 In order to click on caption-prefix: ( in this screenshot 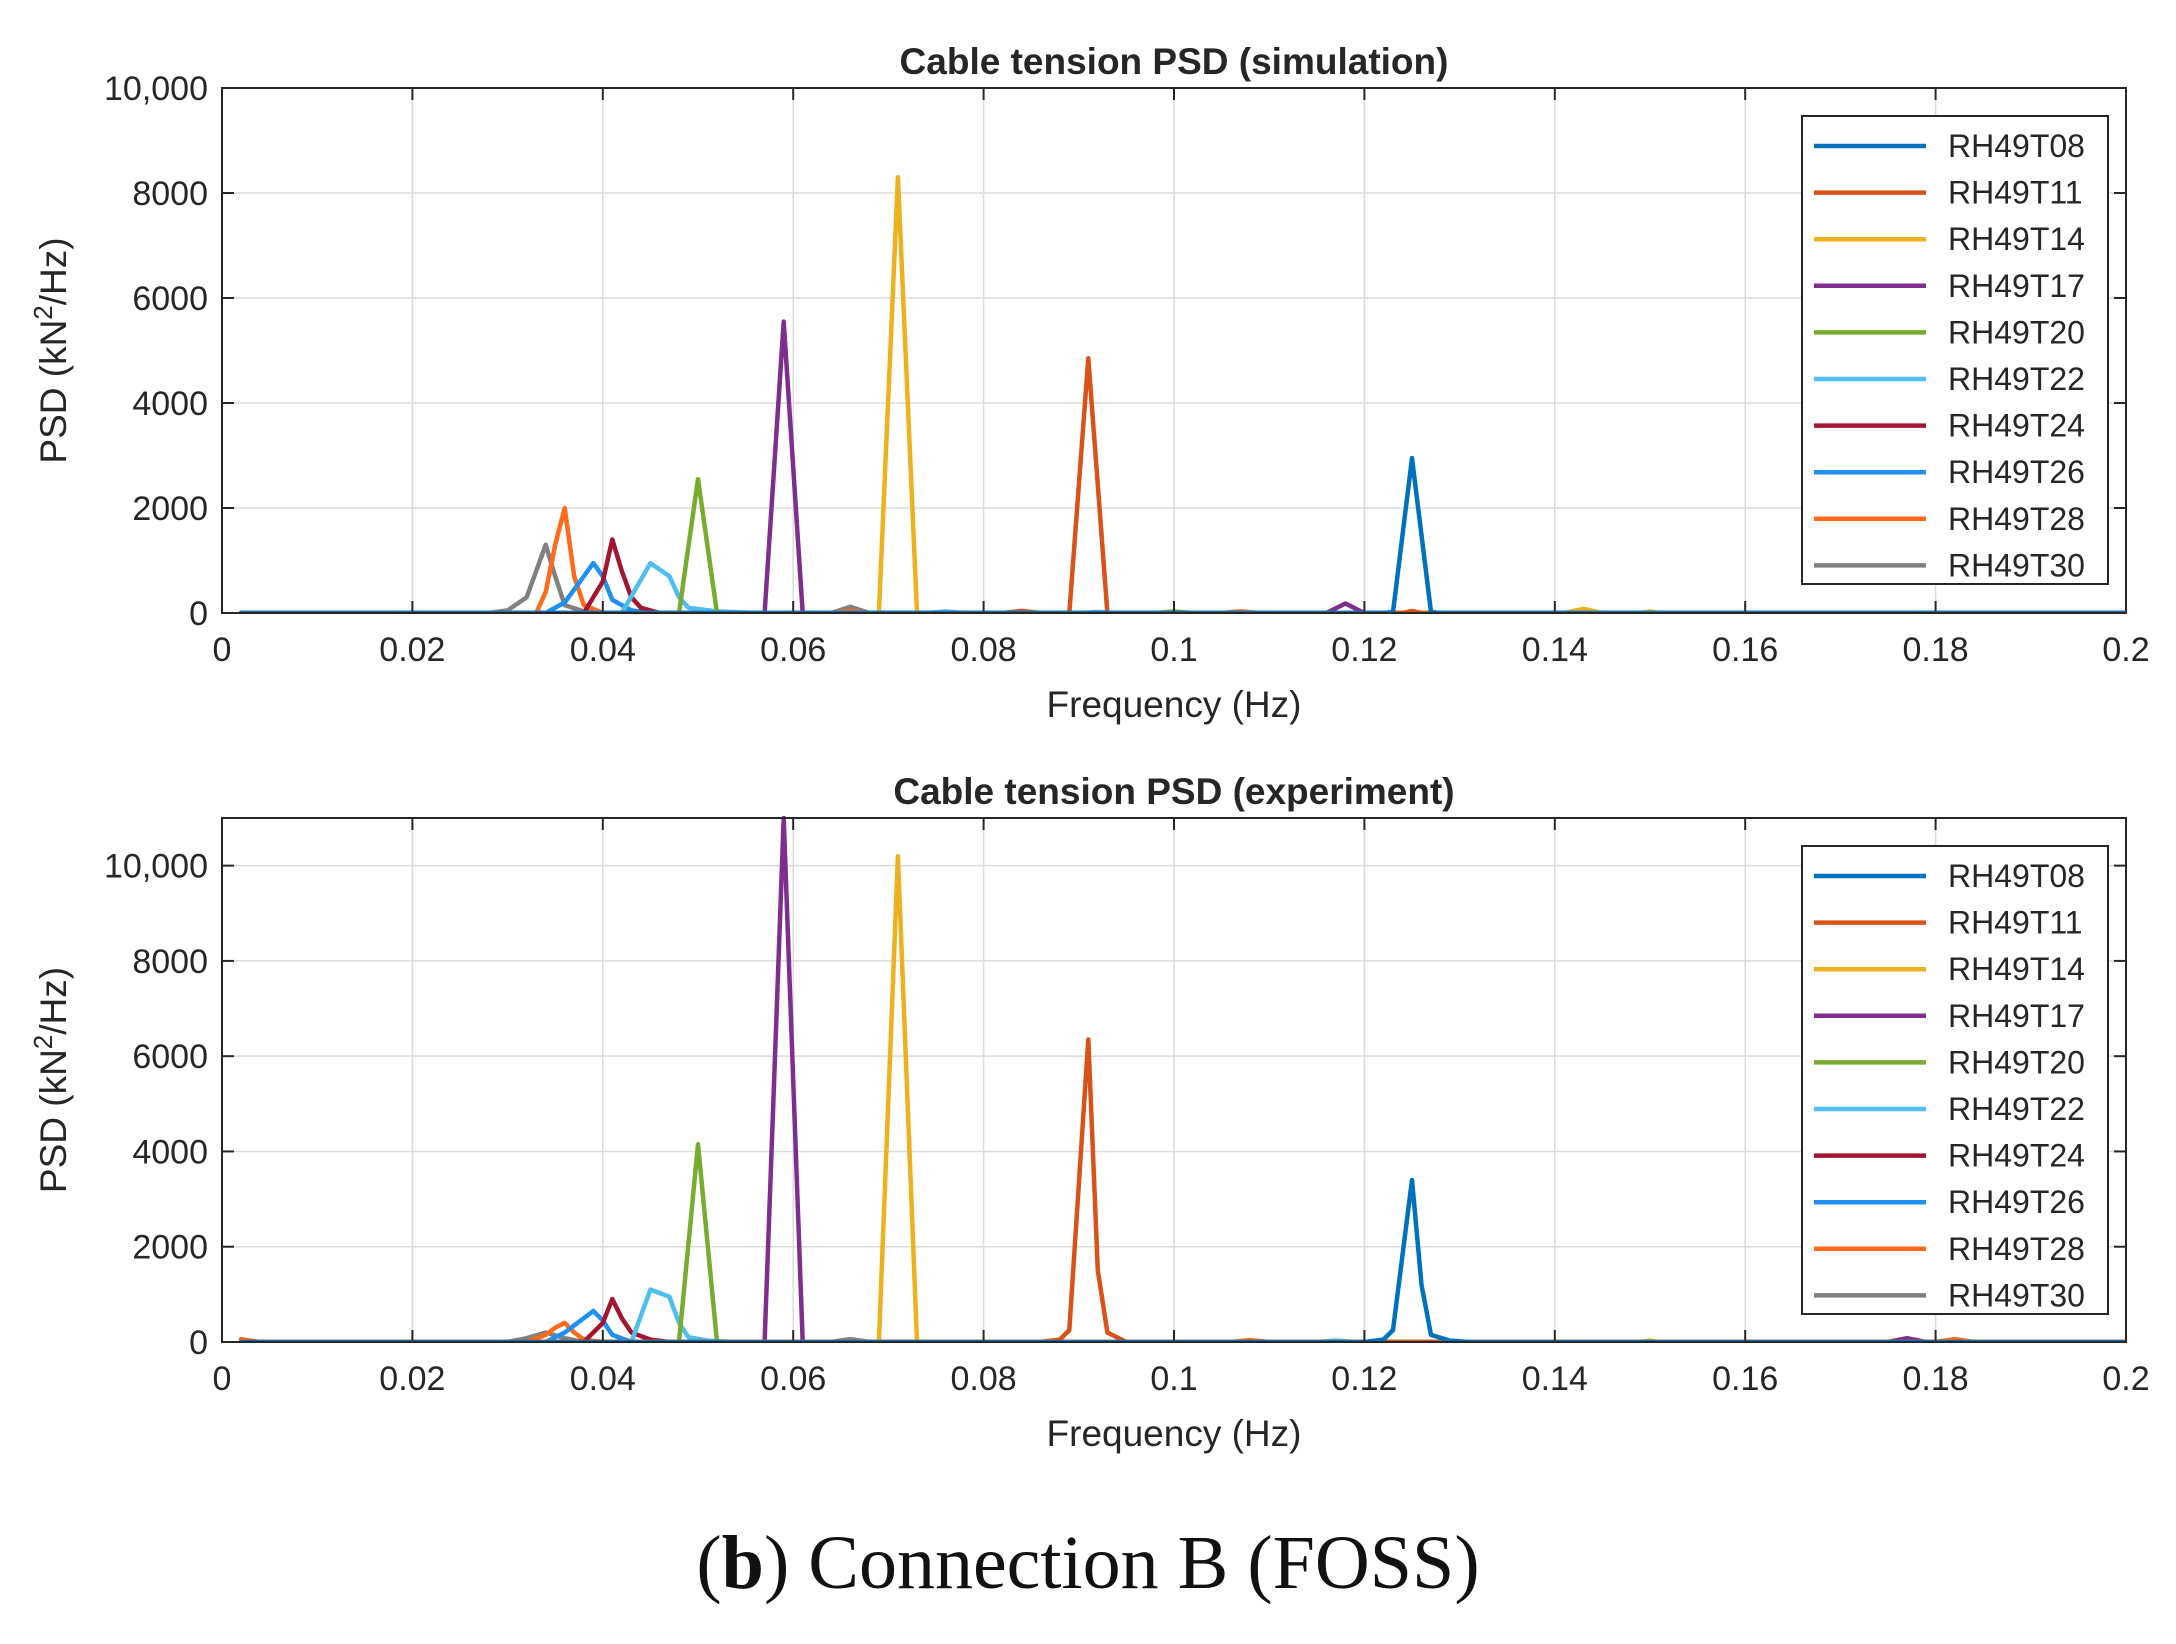, I will do `click(709, 1563)`.